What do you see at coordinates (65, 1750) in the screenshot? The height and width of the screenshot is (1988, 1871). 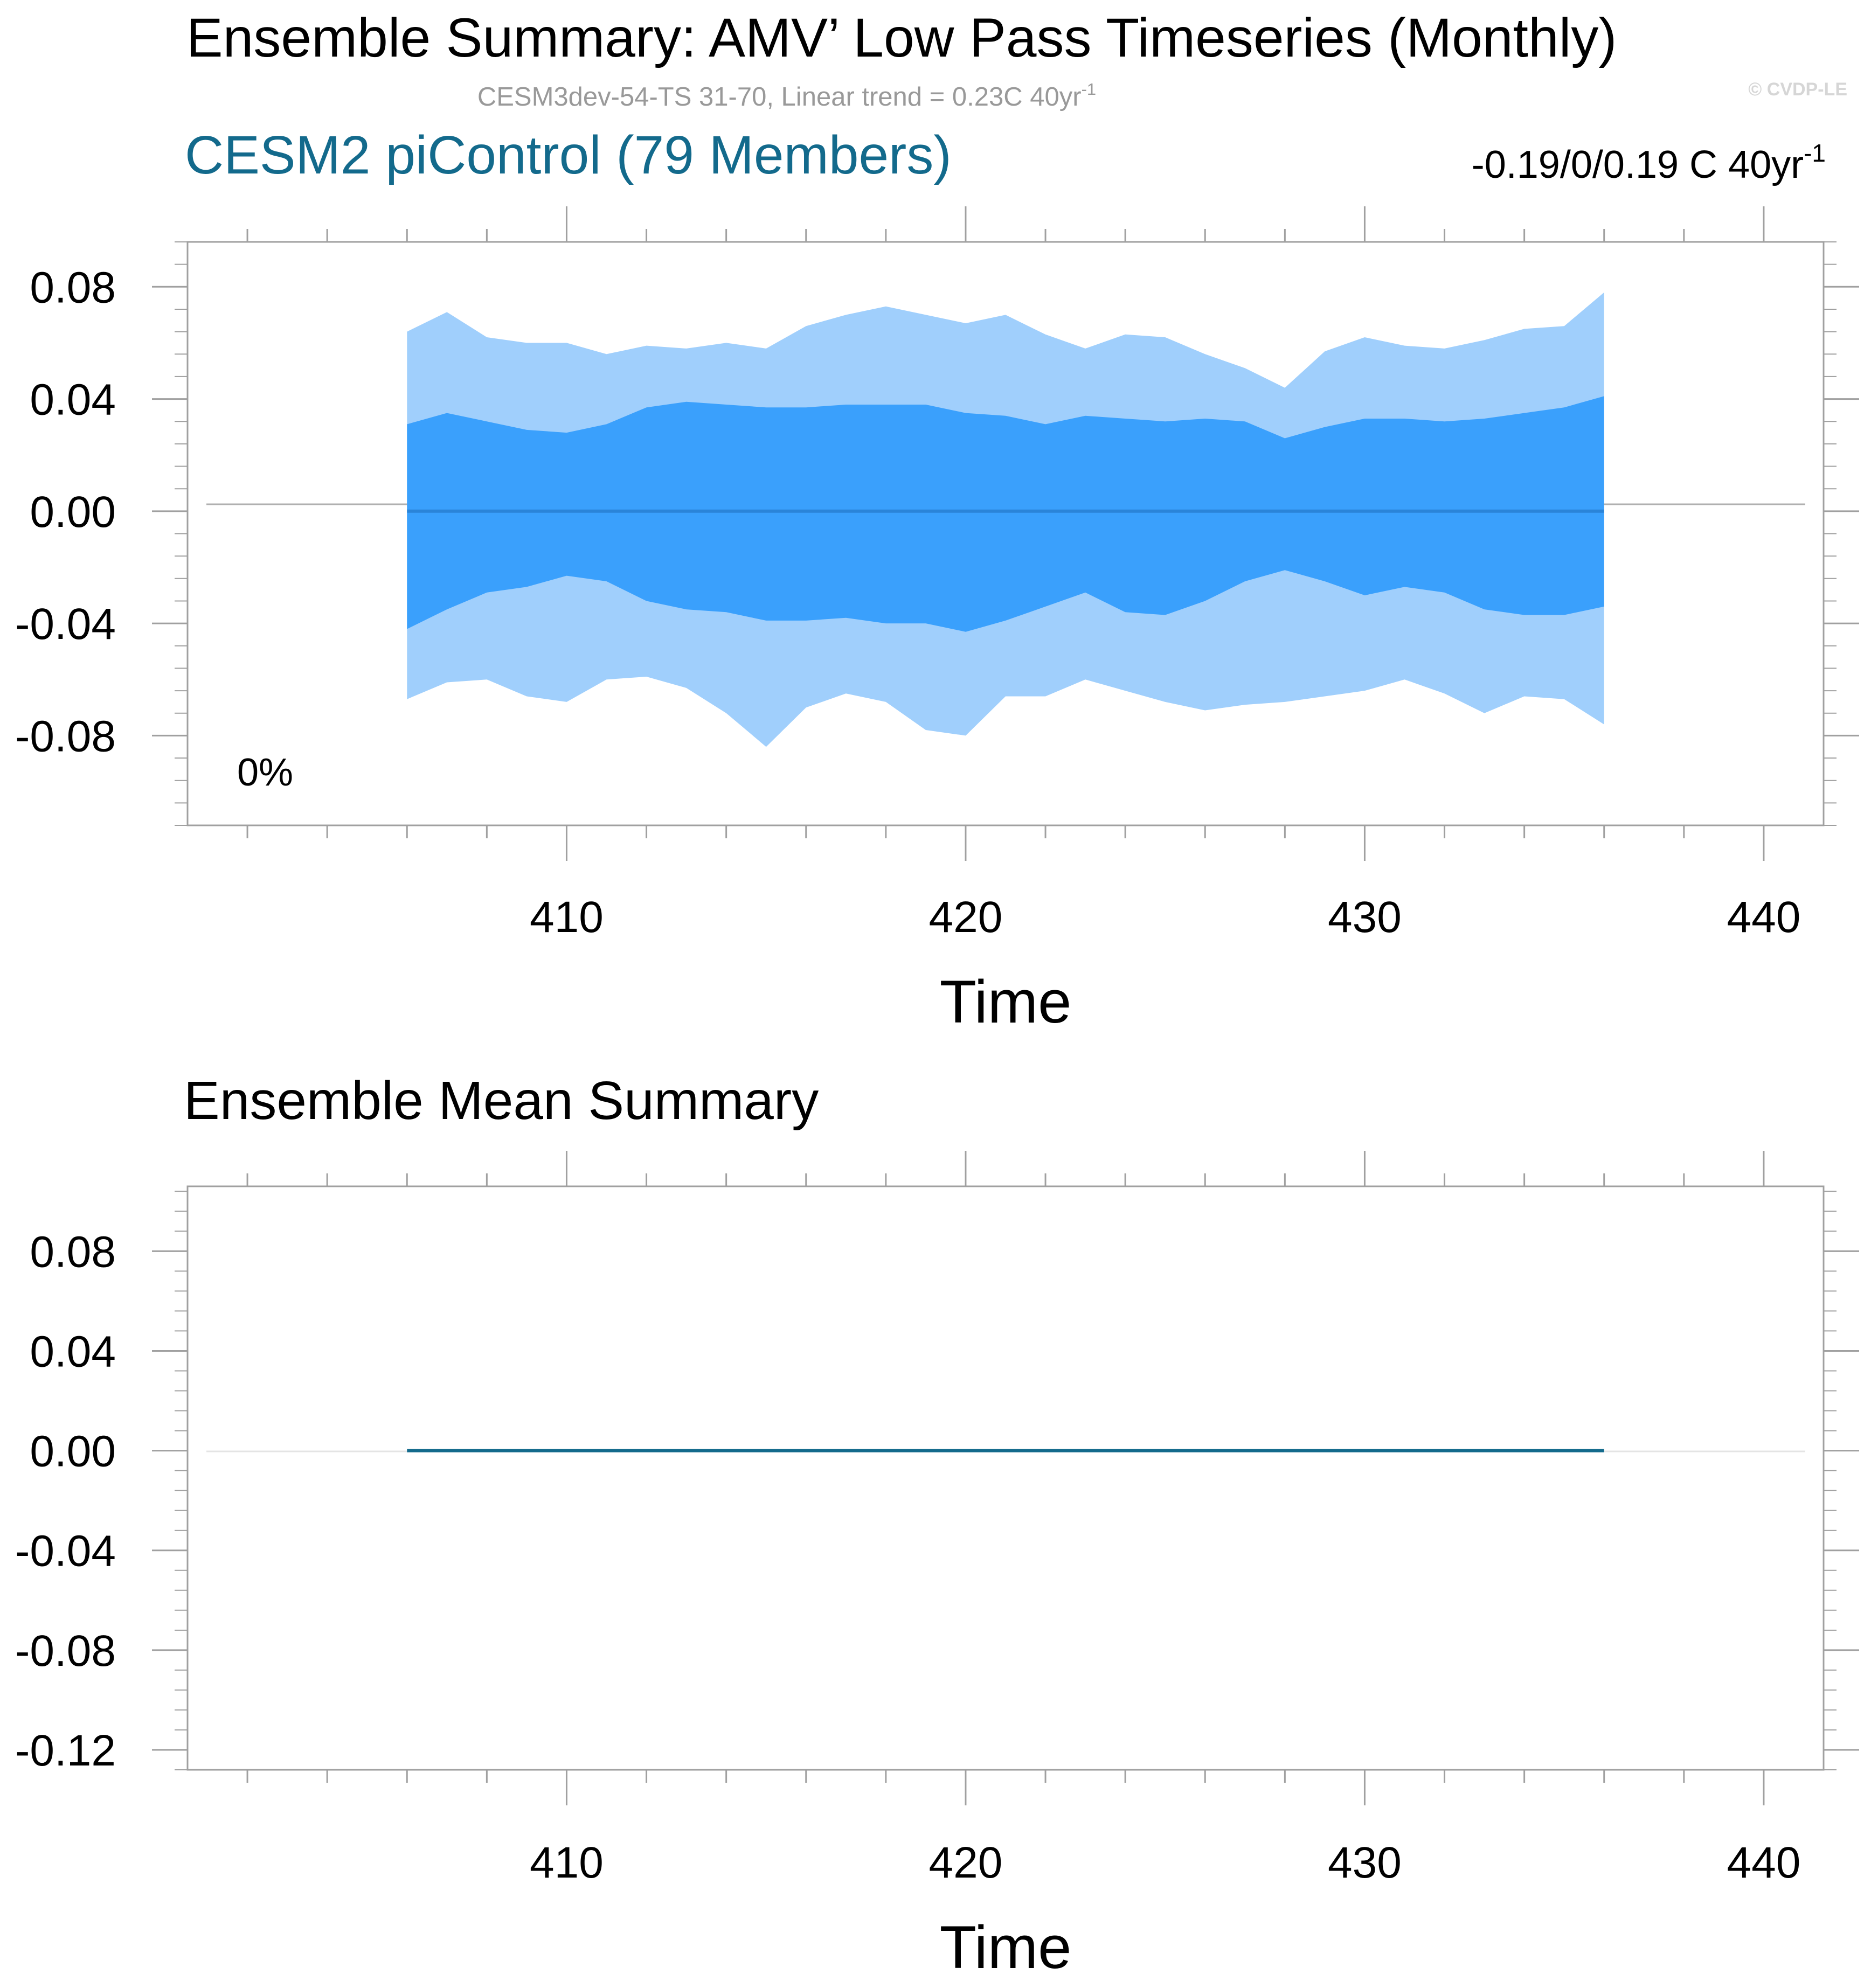 I see `y-tick-label: -0.12` at bounding box center [65, 1750].